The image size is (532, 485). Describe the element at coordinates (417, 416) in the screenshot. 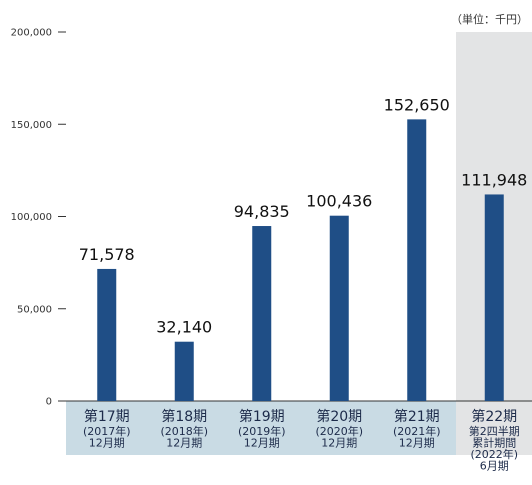

I see `category-label: 第21期` at that location.